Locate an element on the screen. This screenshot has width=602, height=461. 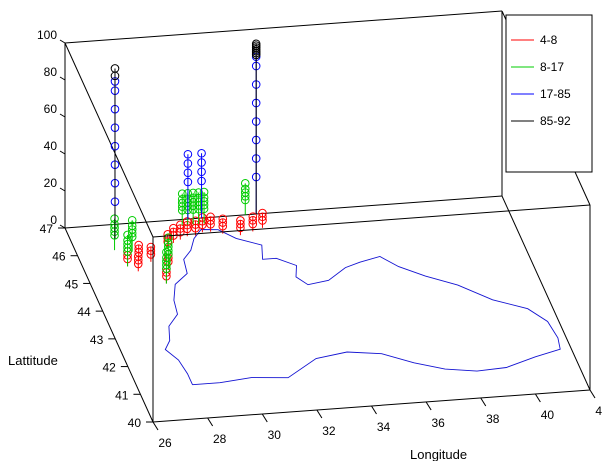
legend: 4-8 8-17 17-85 85-92 is located at coordinates (549, 93).